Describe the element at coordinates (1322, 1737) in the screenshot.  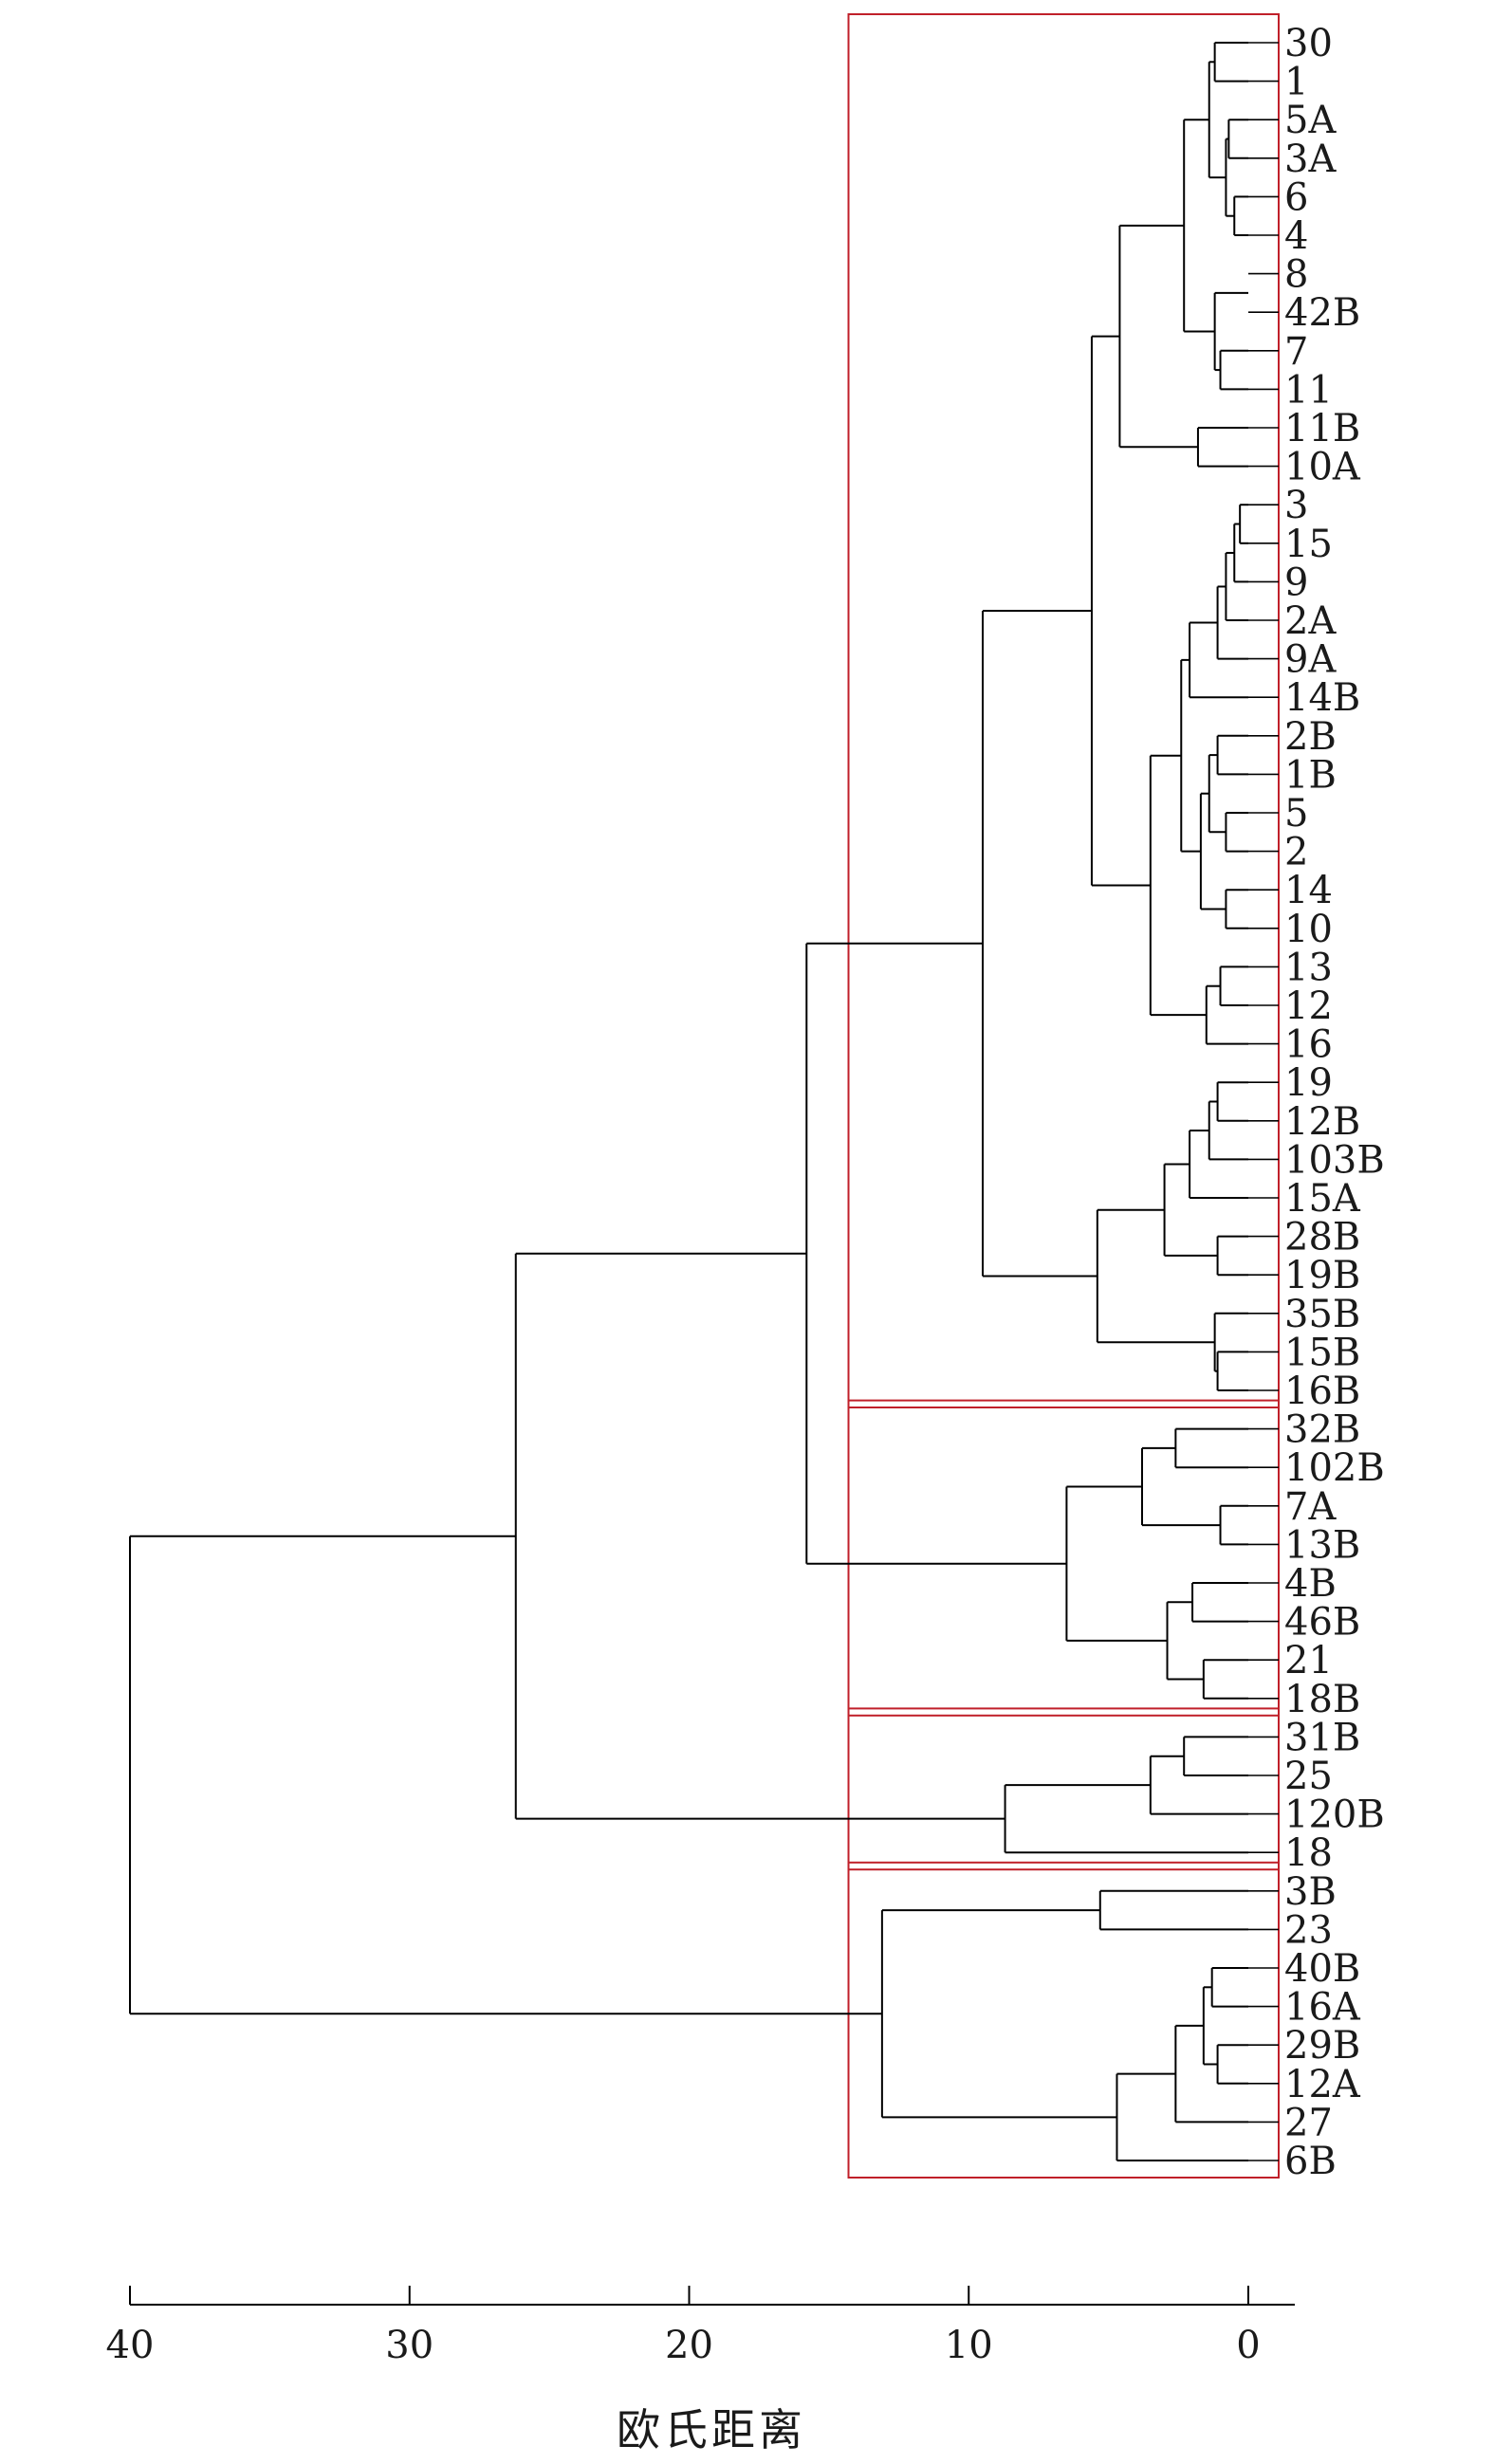
I see `leaf-label: 31B` at that location.